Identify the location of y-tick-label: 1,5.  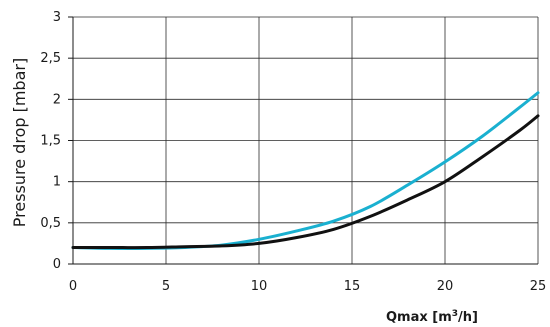
(50, 141).